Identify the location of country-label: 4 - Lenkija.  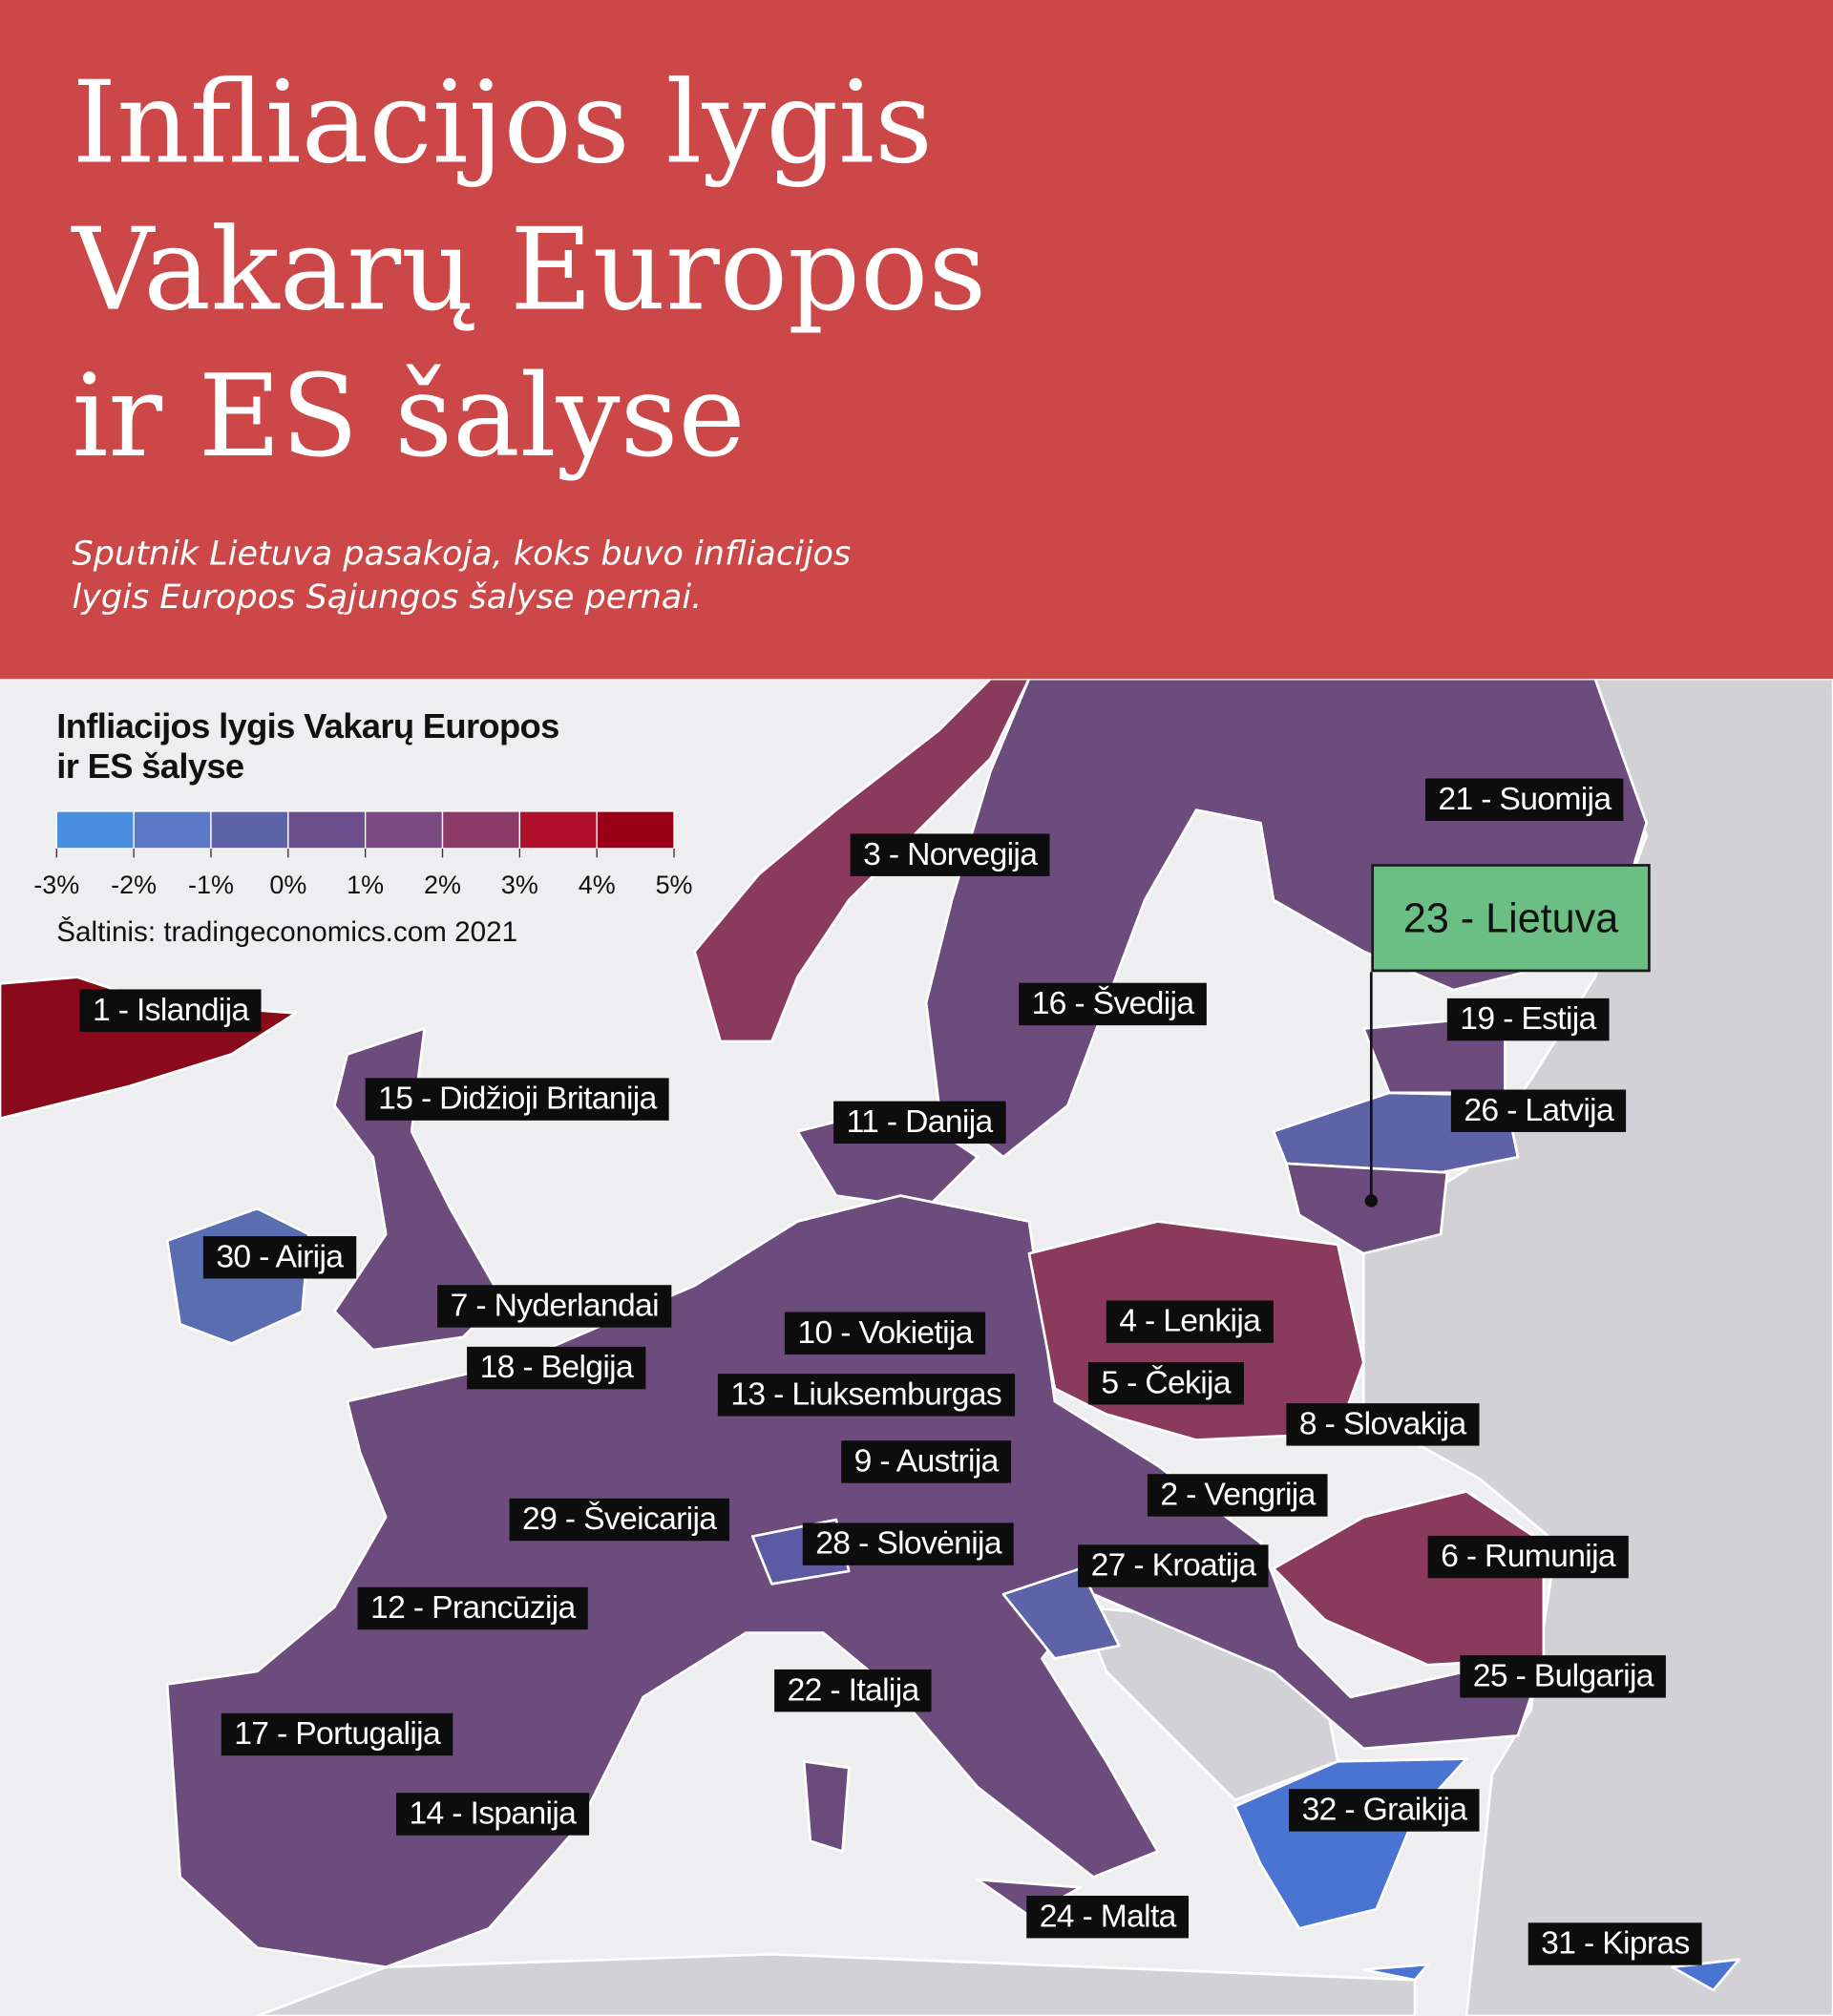
(1190, 1322).